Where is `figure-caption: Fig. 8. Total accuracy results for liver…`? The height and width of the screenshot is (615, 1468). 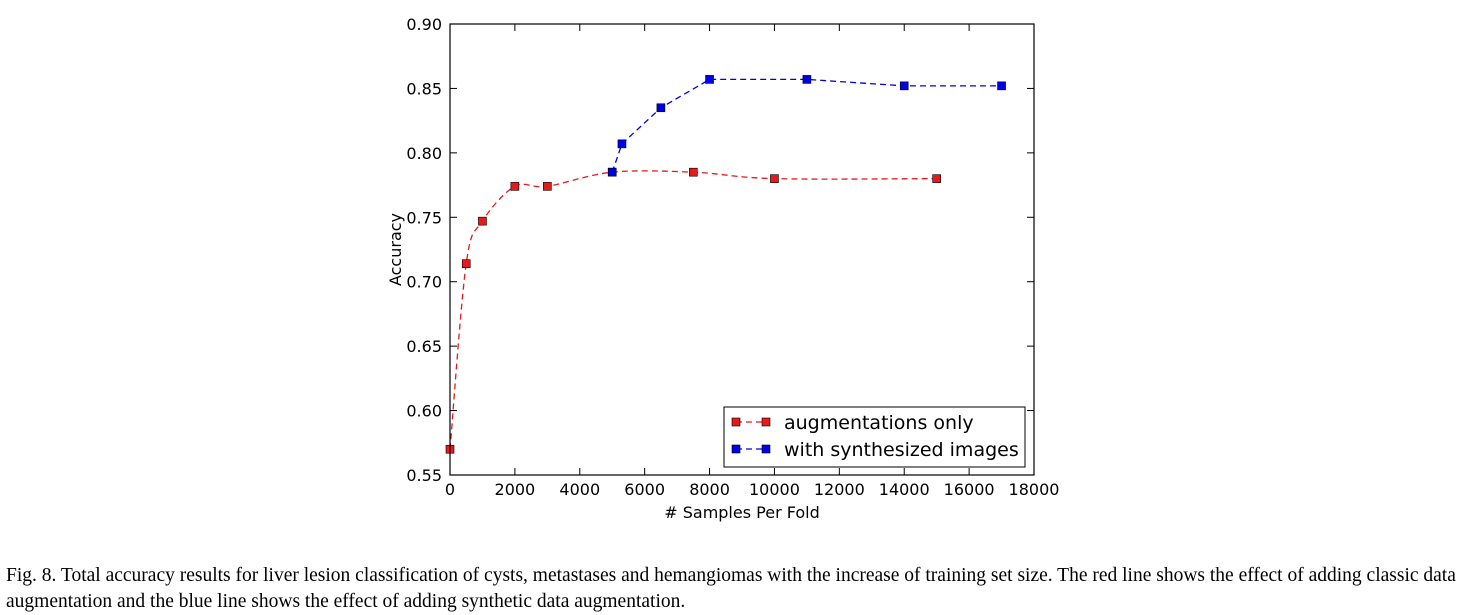
figure-caption: Fig. 8. Total accuracy results for liver… is located at coordinates (731, 588).